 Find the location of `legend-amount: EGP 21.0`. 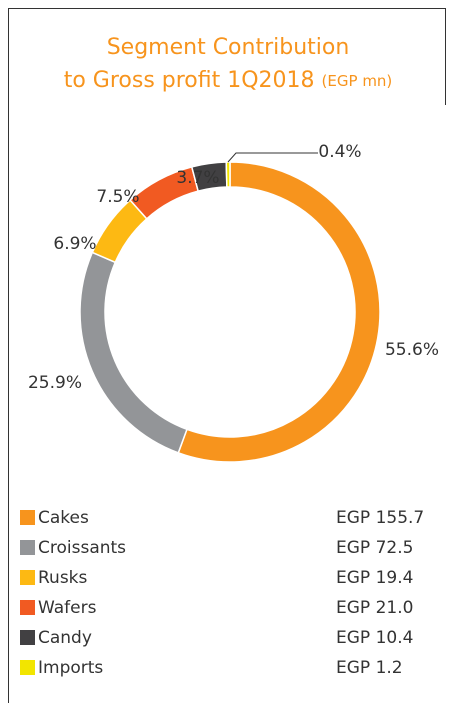

legend-amount: EGP 21.0 is located at coordinates (374, 608).